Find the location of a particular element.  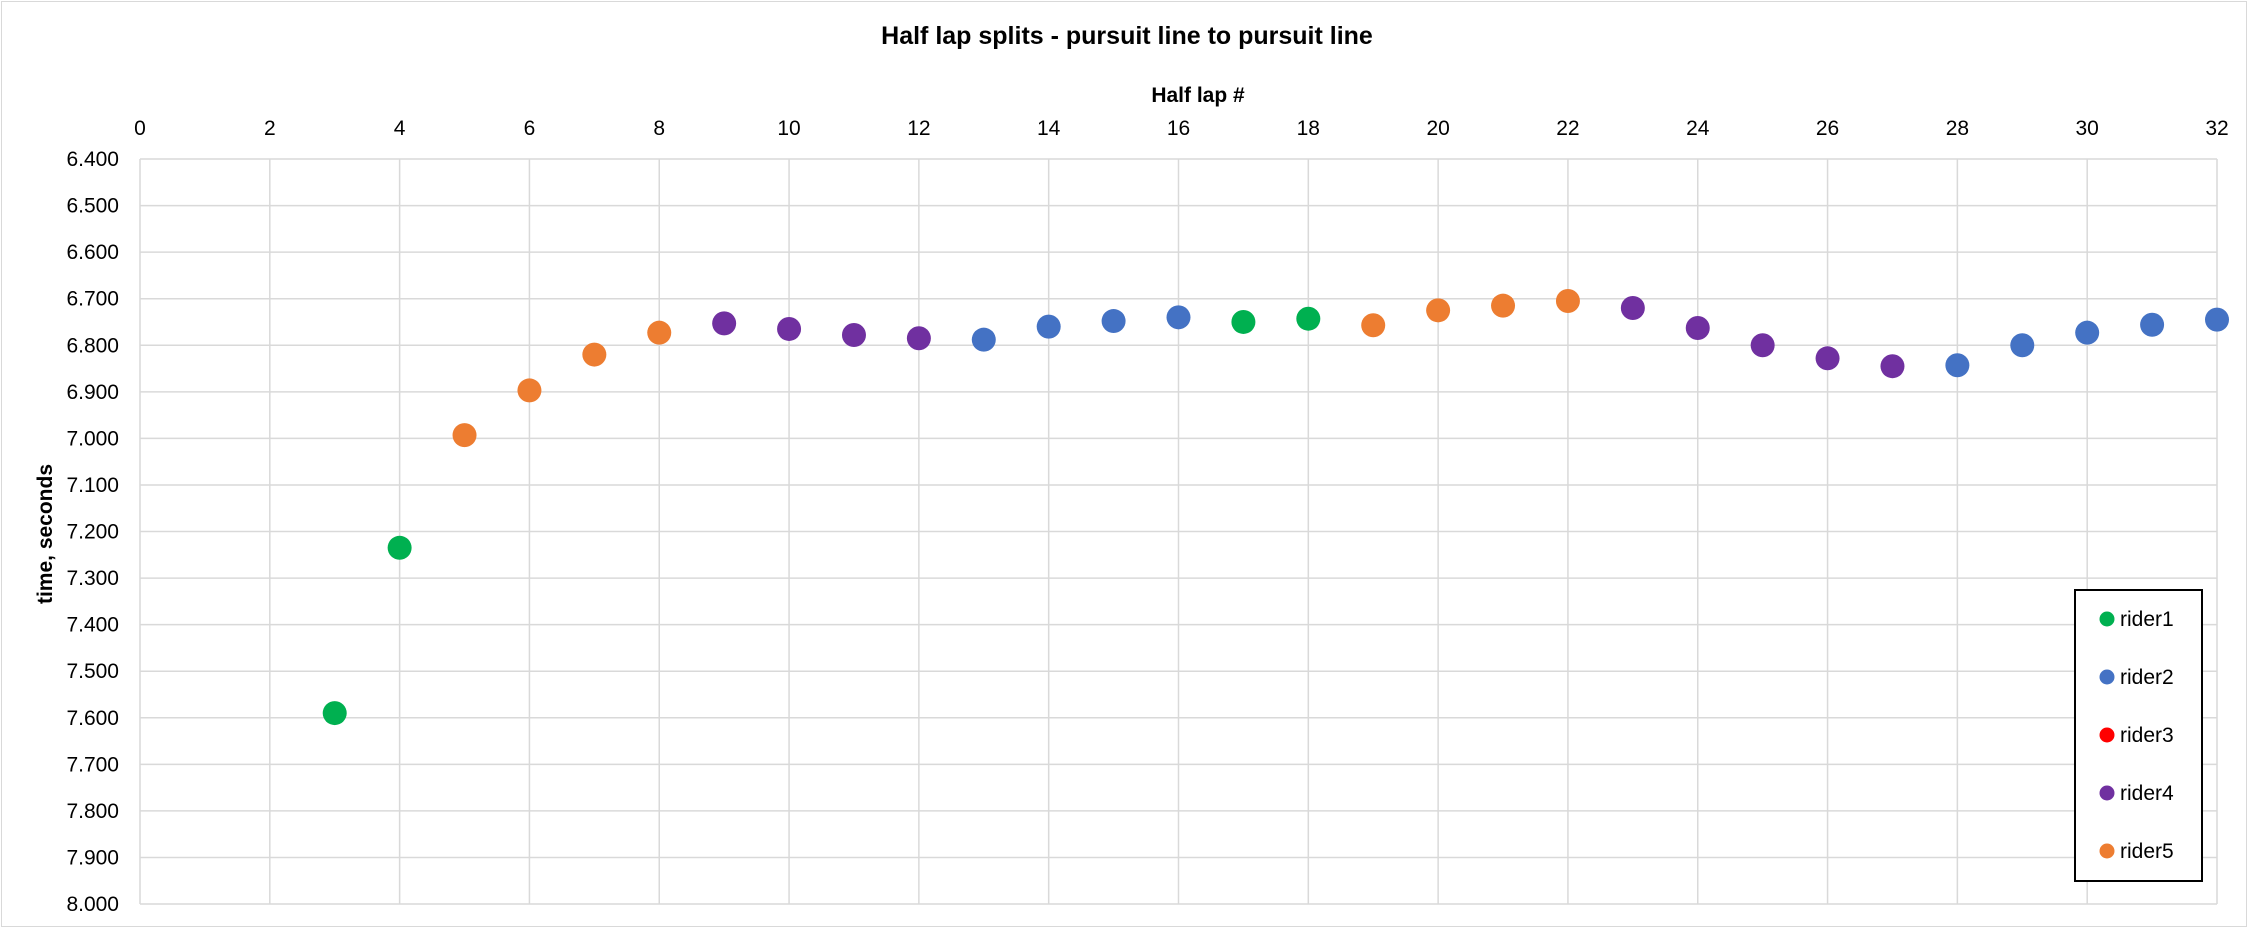

legend-label-rider5: rider5 is located at coordinates (2147, 851).